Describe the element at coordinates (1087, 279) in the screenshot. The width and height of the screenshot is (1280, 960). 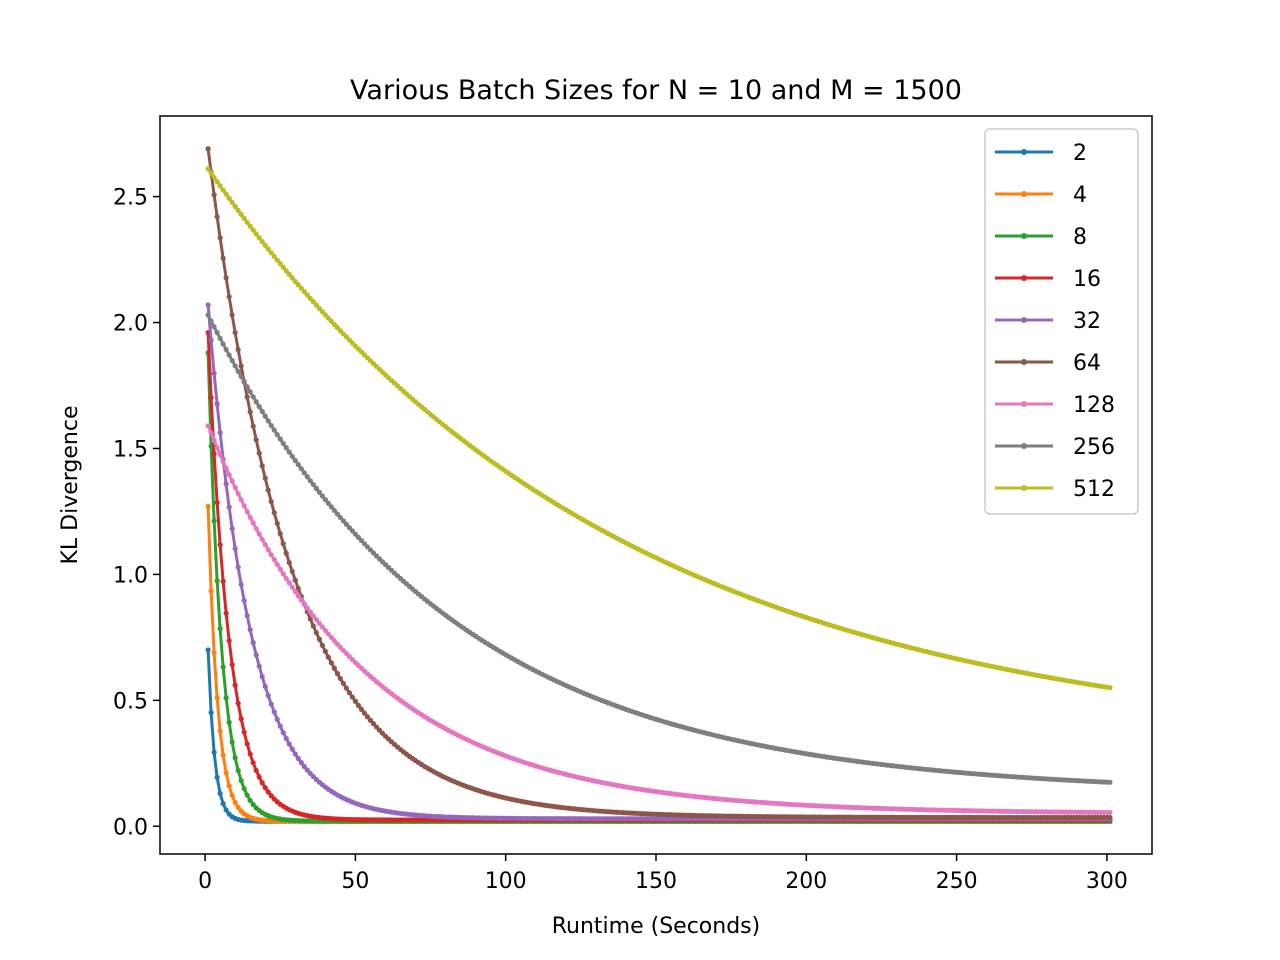
I see `legend-label: 16` at that location.